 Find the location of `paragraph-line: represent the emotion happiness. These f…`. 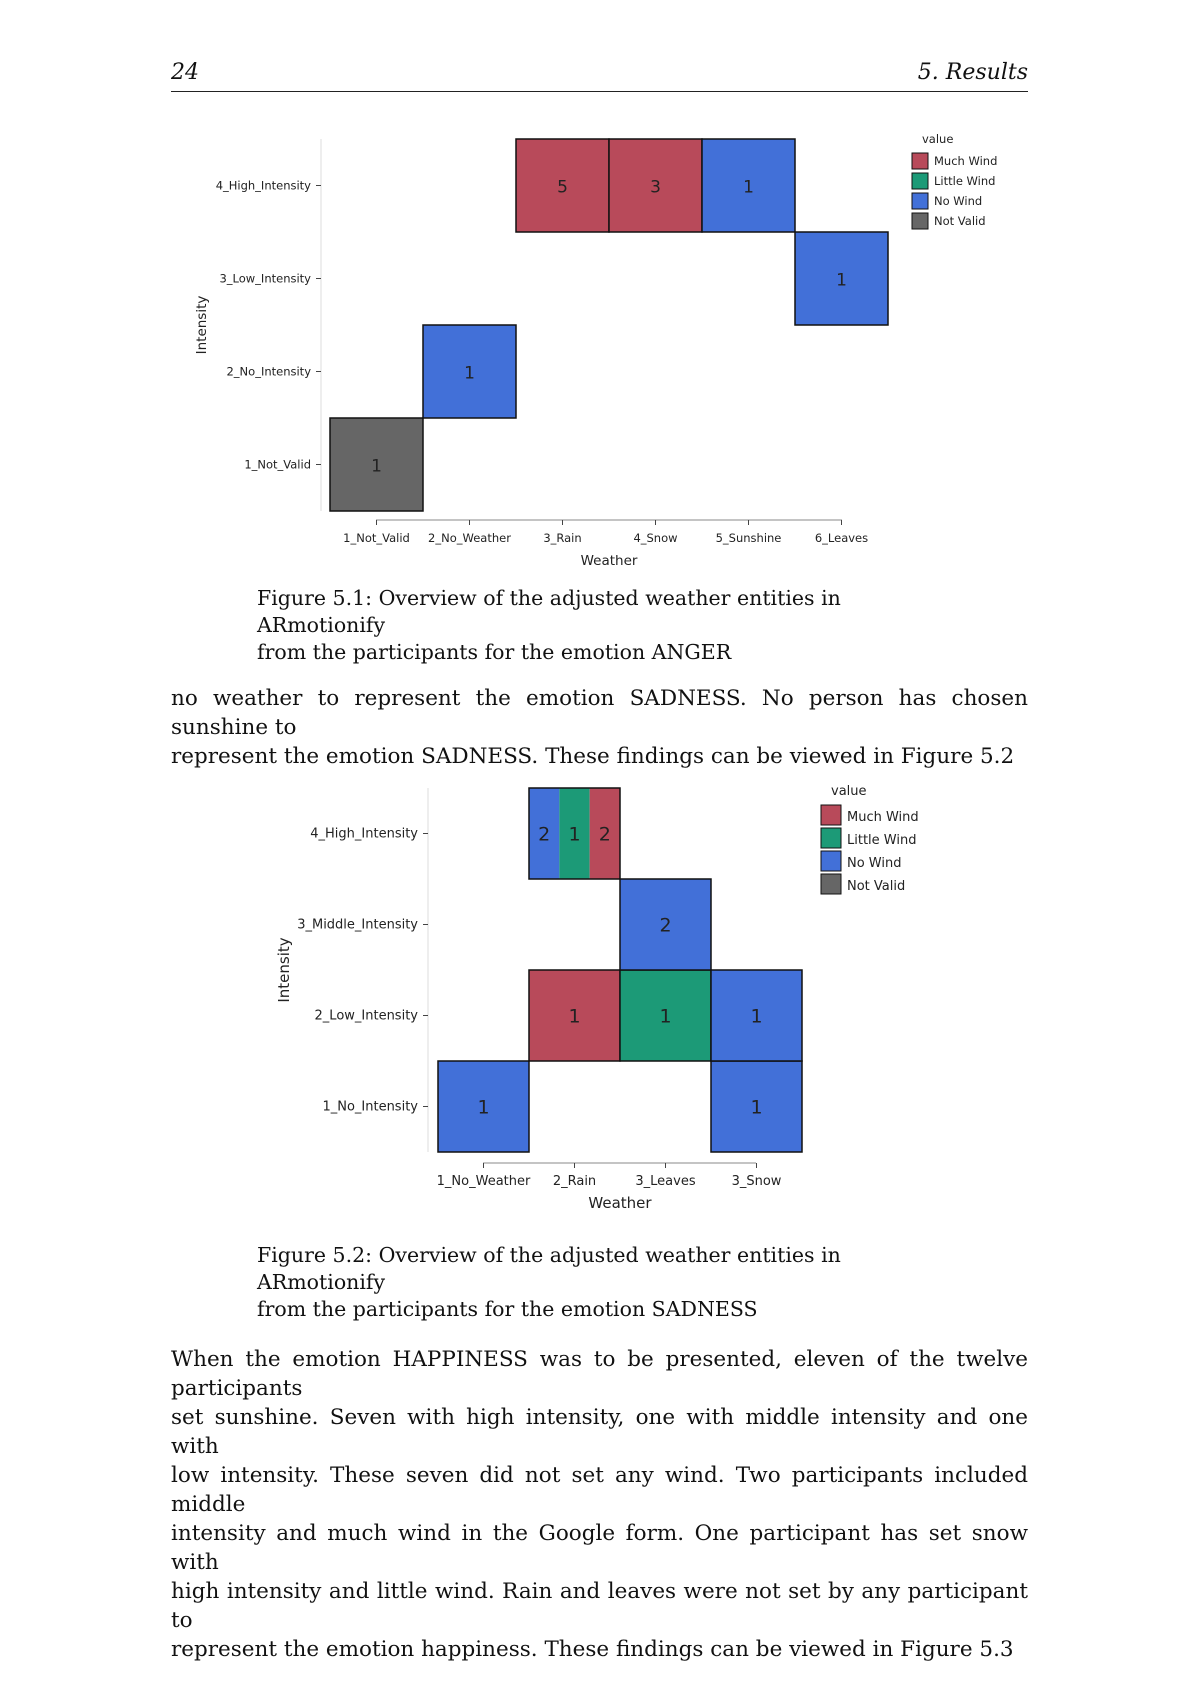

paragraph-line: represent the emotion happiness. These f… is located at coordinates (592, 1649).